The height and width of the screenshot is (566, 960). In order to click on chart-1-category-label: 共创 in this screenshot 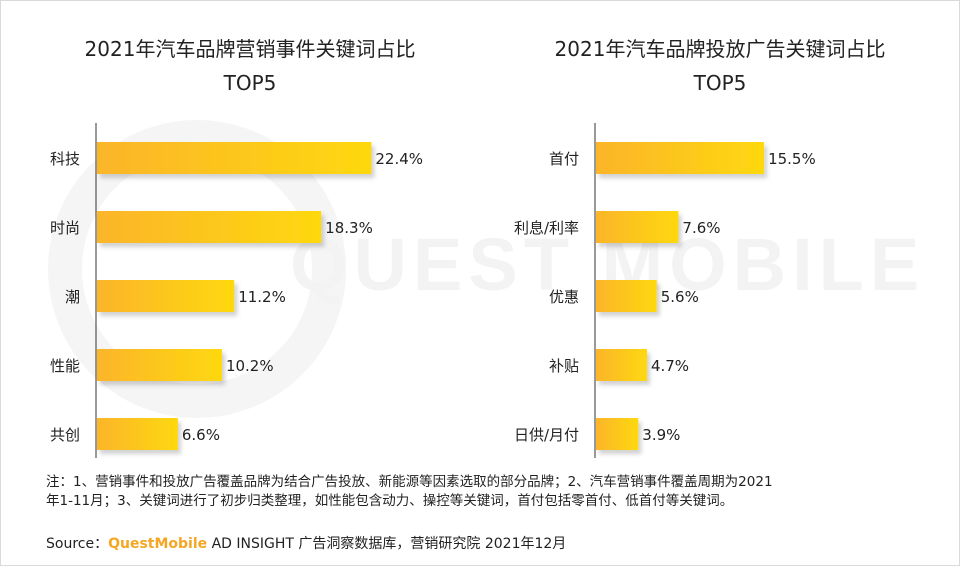, I will do `click(65, 435)`.